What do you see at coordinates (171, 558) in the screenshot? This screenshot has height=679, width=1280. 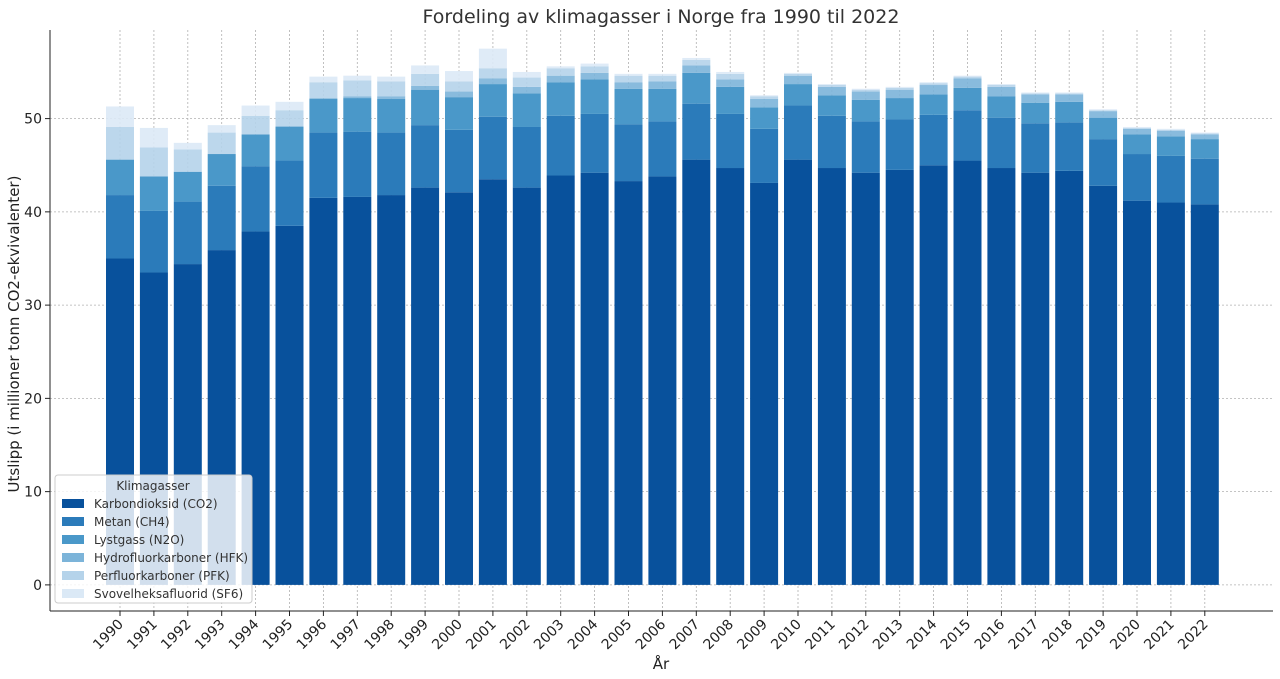 I see `legend-label: Hydrofluorkarboner (HFK)` at bounding box center [171, 558].